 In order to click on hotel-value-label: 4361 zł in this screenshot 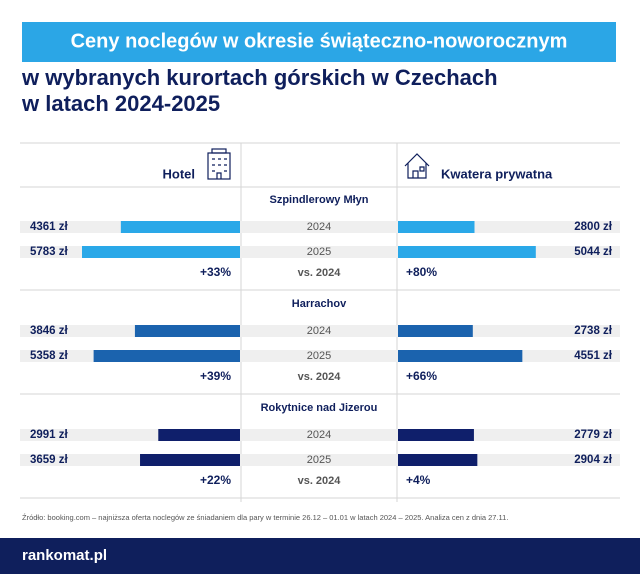, I will do `click(49, 227)`.